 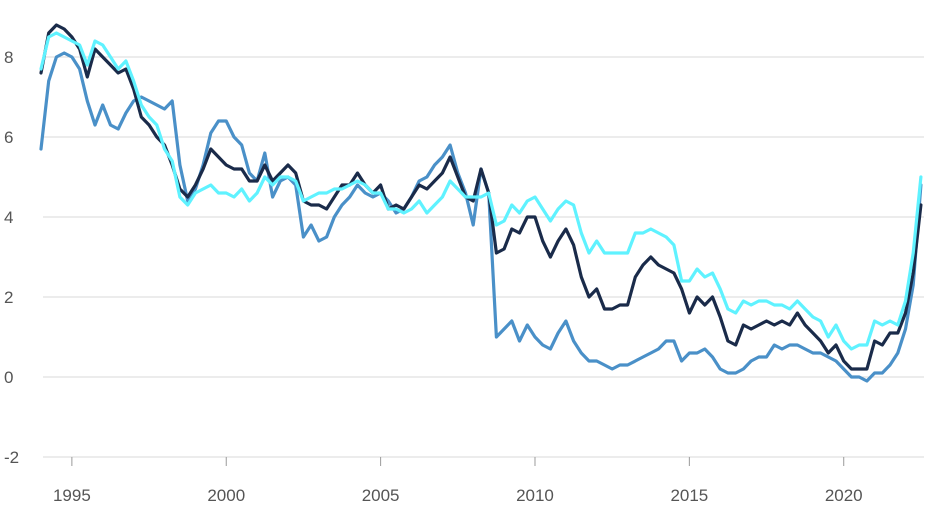 I want to click on x-tick-label: 2000, so click(x=226, y=495).